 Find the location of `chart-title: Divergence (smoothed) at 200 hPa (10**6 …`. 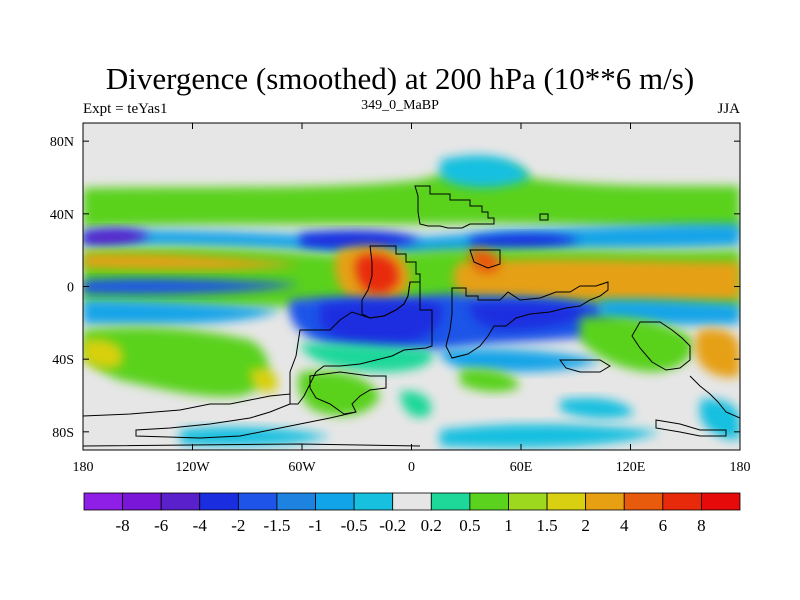

chart-title: Divergence (smoothed) at 200 hPa (10**6 … is located at coordinates (400, 78).